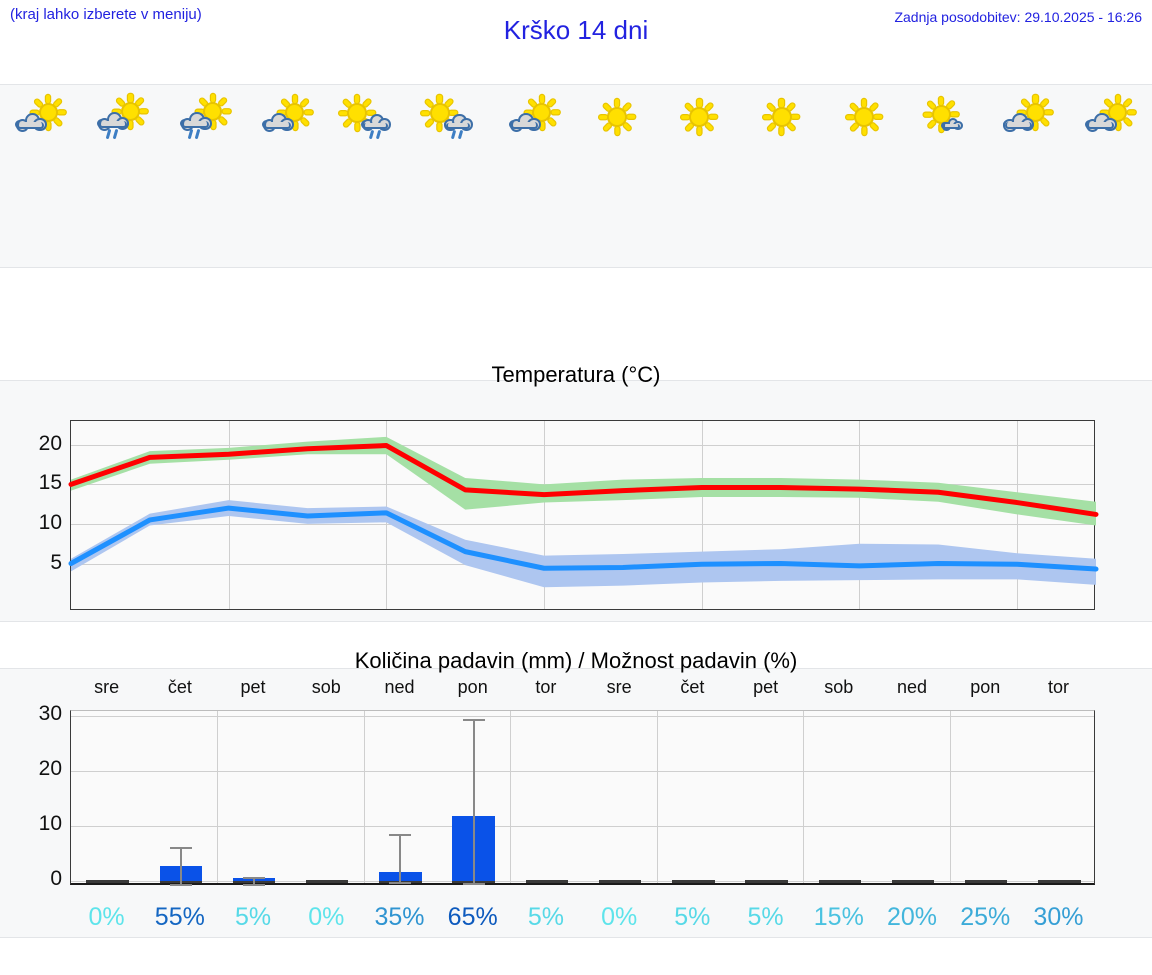 The image size is (1152, 975). I want to click on temperature-range-band, so click(583, 544).